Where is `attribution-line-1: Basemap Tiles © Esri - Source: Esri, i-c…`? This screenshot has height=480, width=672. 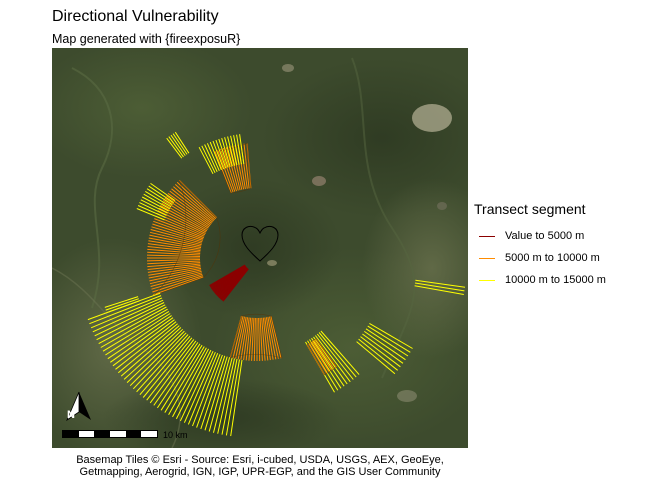
attribution-line-1: Basemap Tiles © Esri - Source: Esri, i-c… is located at coordinates (260, 460).